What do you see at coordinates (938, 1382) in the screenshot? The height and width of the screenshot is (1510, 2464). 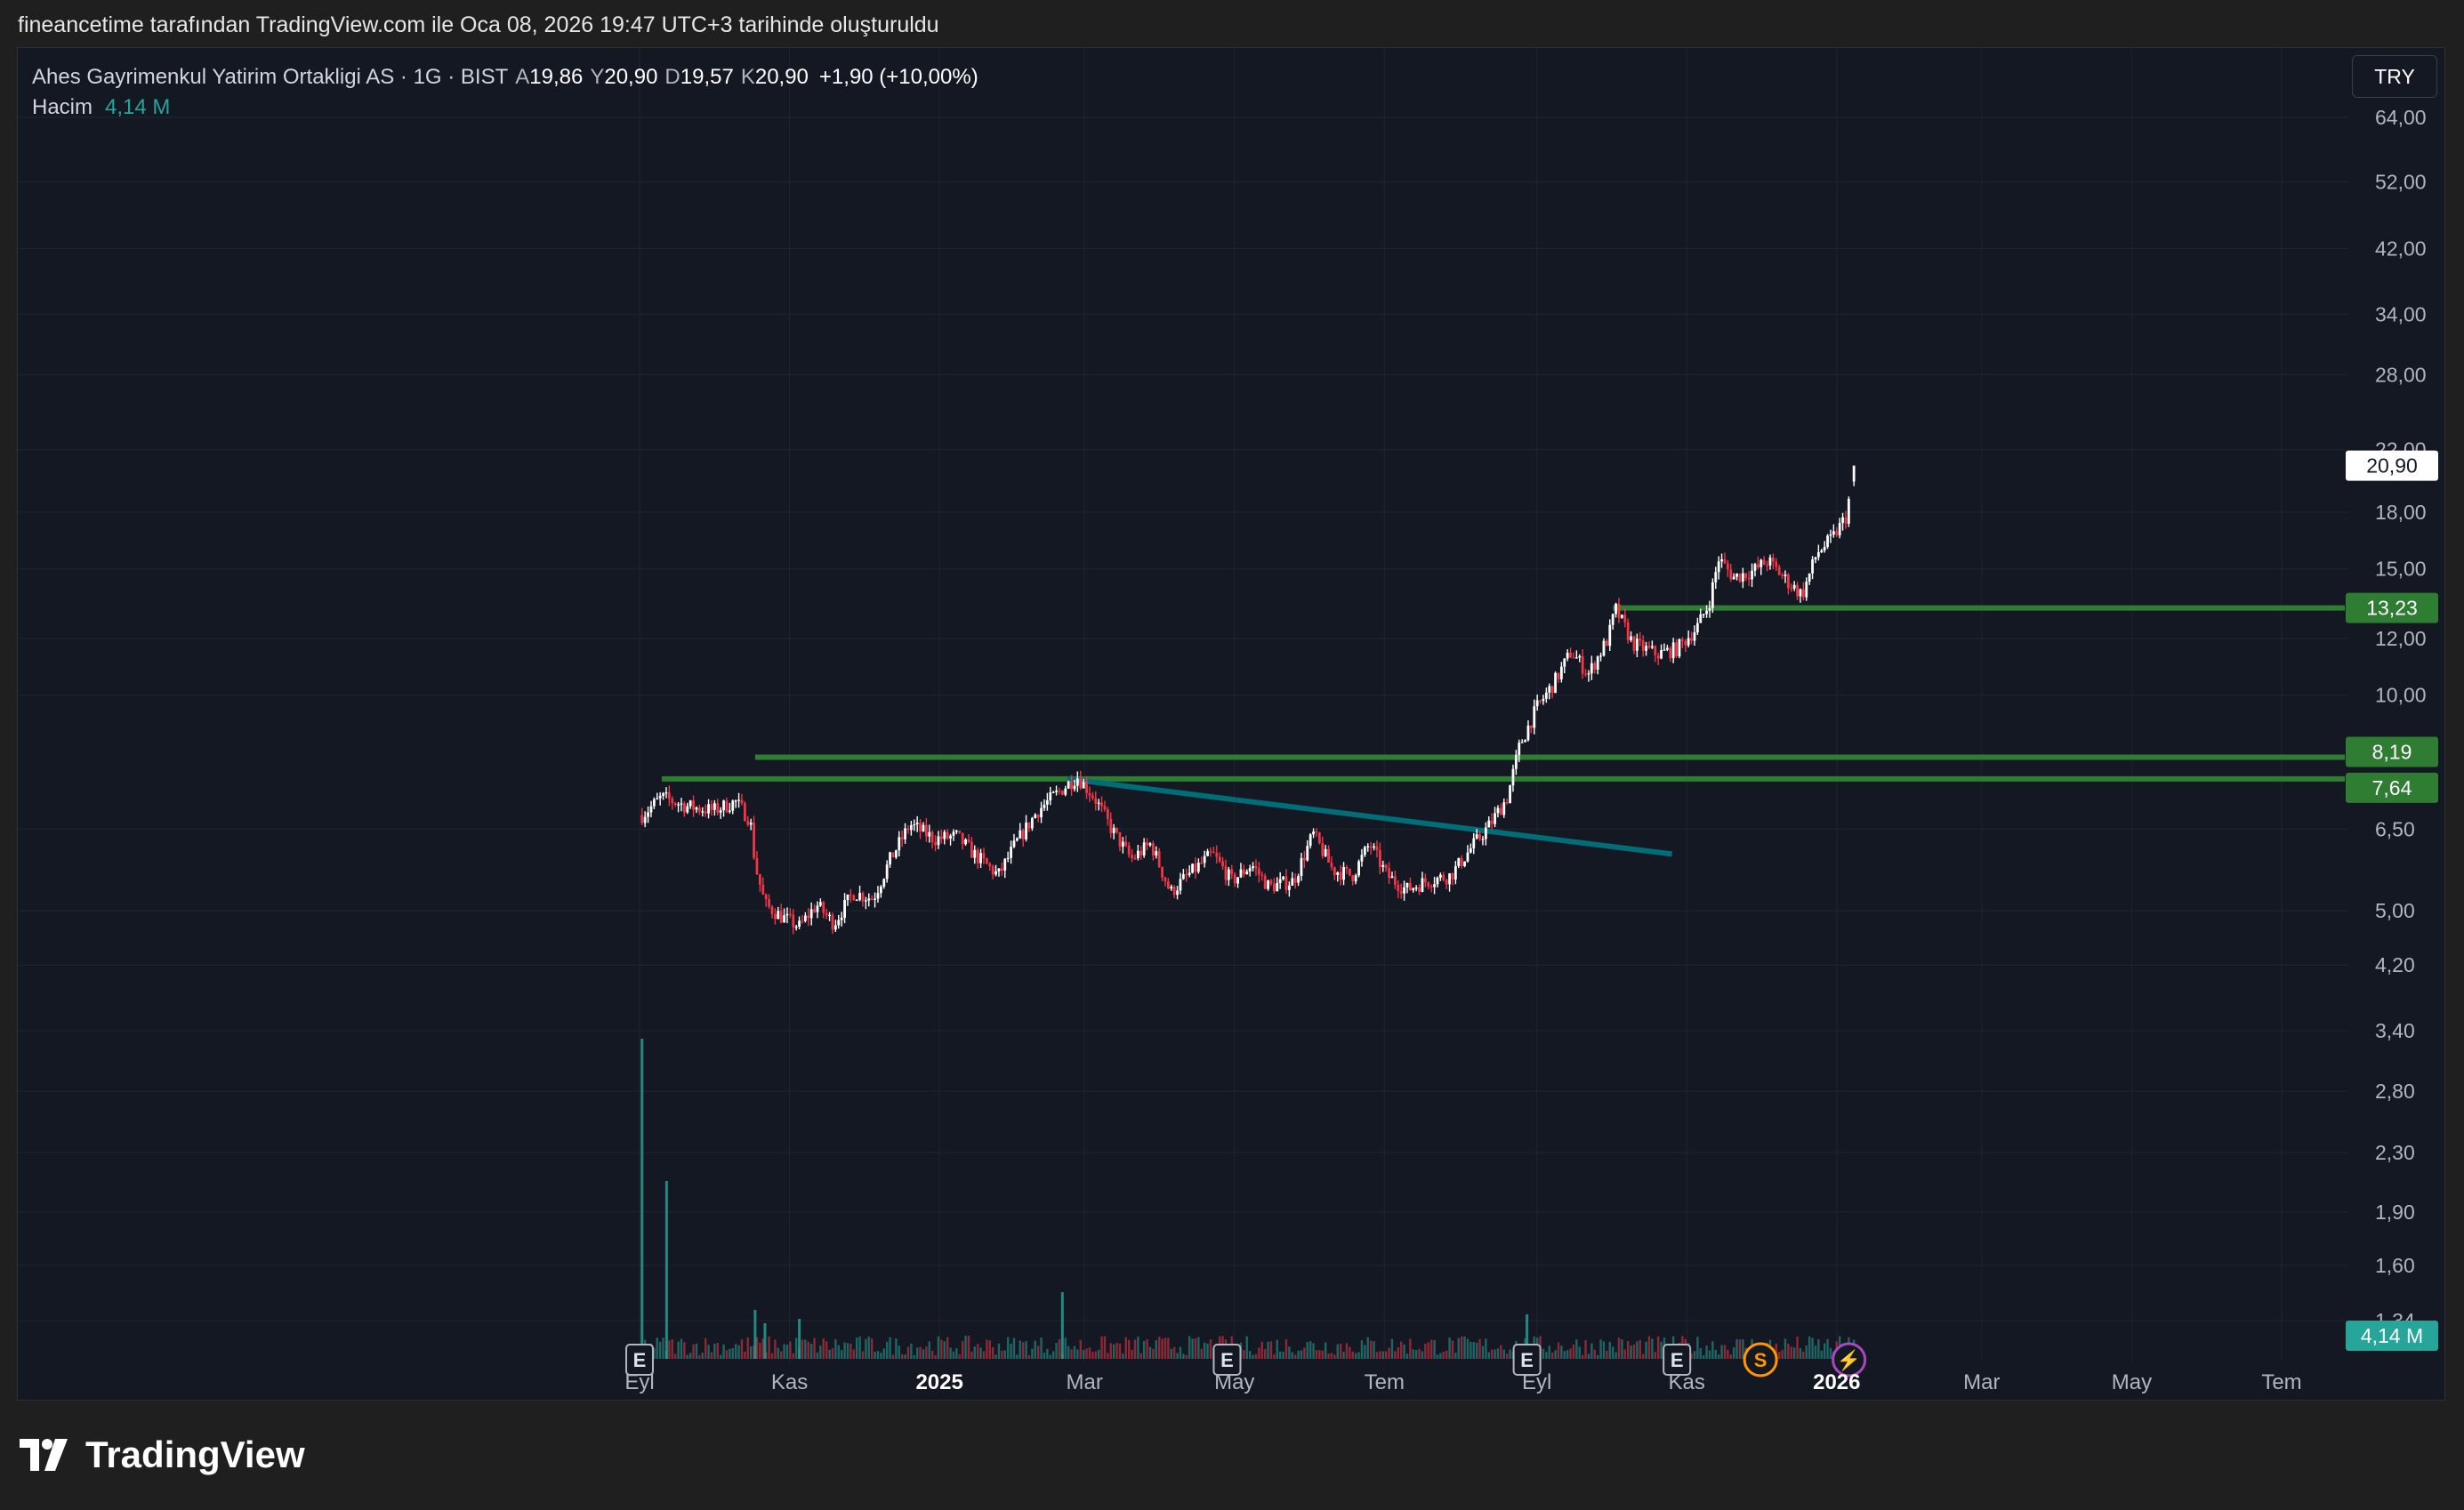 I see `x-tick-label: 2025` at bounding box center [938, 1382].